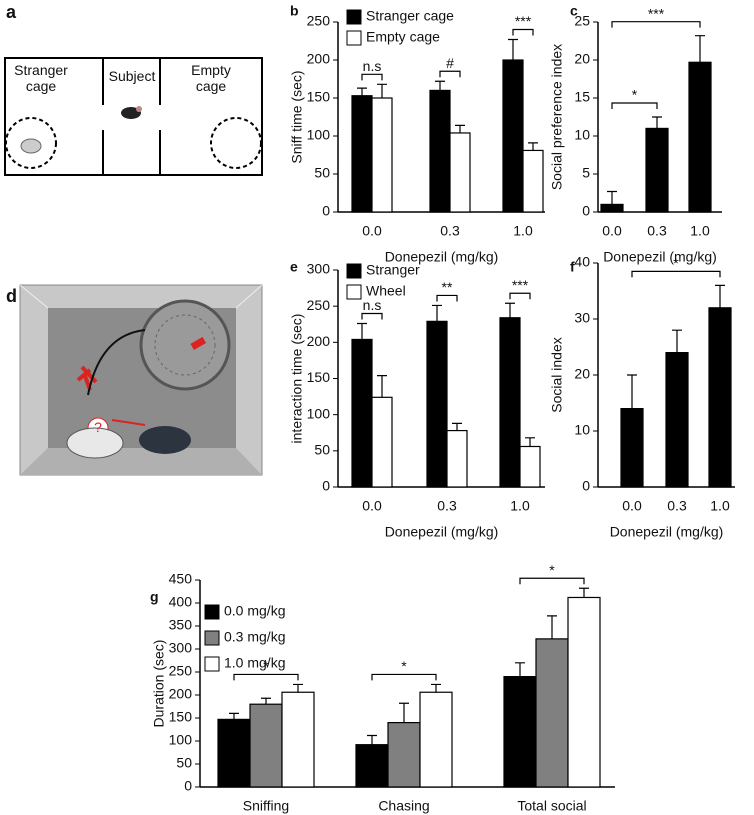 The image size is (754, 815). What do you see at coordinates (11, 12) in the screenshot?
I see `panel-letter: a` at bounding box center [11, 12].